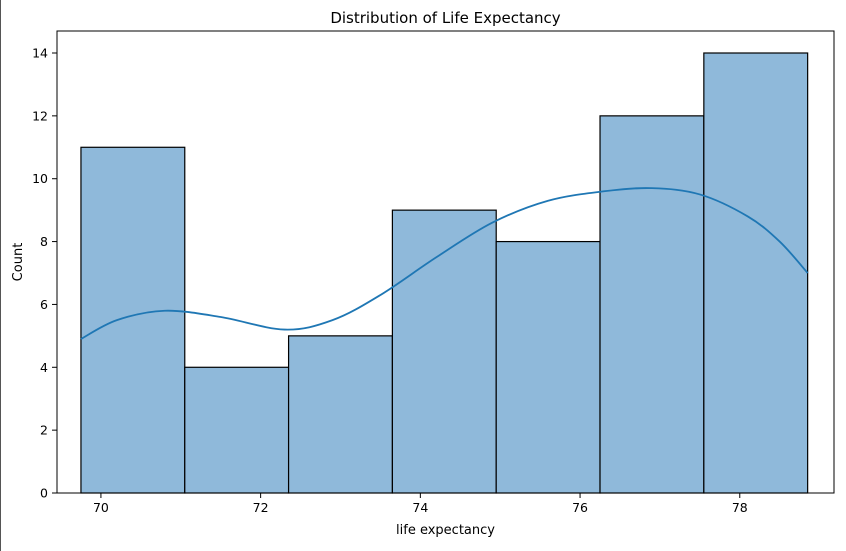 Image resolution: width=846 pixels, height=551 pixels. I want to click on y-tick-label: 10, so click(40, 178).